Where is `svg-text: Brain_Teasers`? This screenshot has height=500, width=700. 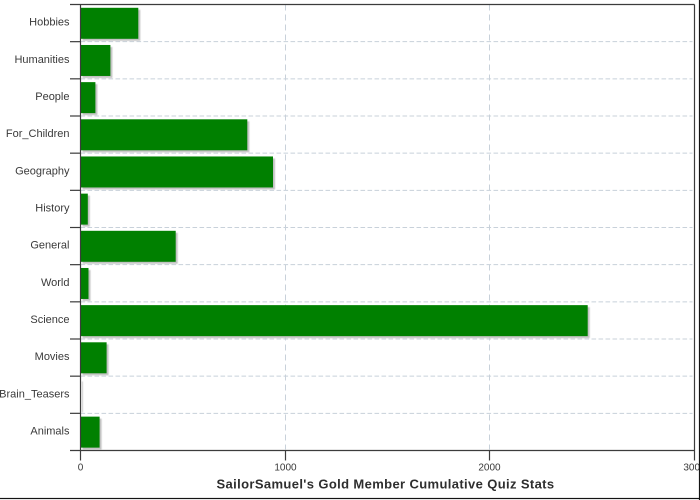 svg-text: Brain_Teasers is located at coordinates (35, 394).